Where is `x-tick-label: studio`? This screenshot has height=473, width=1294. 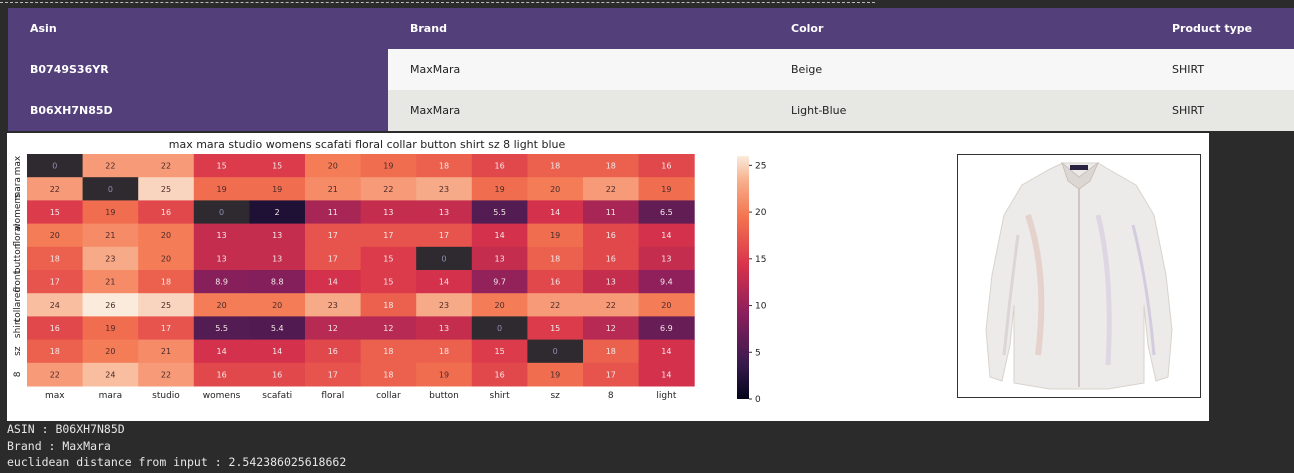
x-tick-label: studio is located at coordinates (166, 396).